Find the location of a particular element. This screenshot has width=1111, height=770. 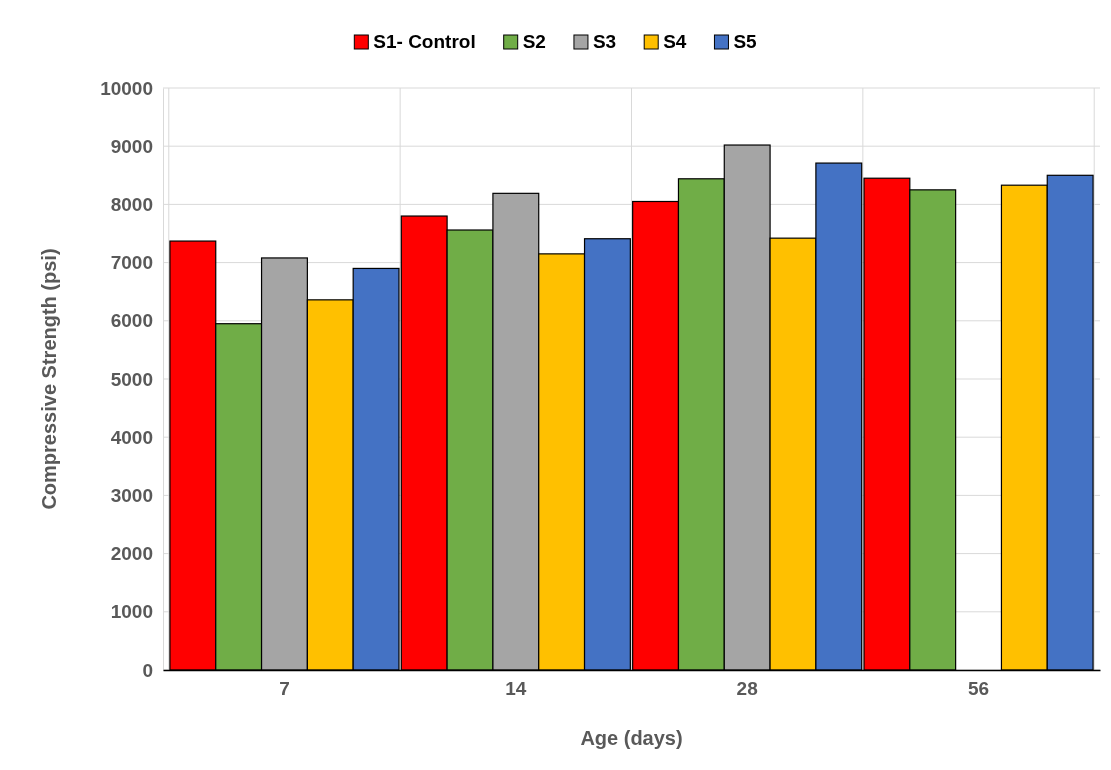

y-tick-label: 9000 is located at coordinates (131, 146).